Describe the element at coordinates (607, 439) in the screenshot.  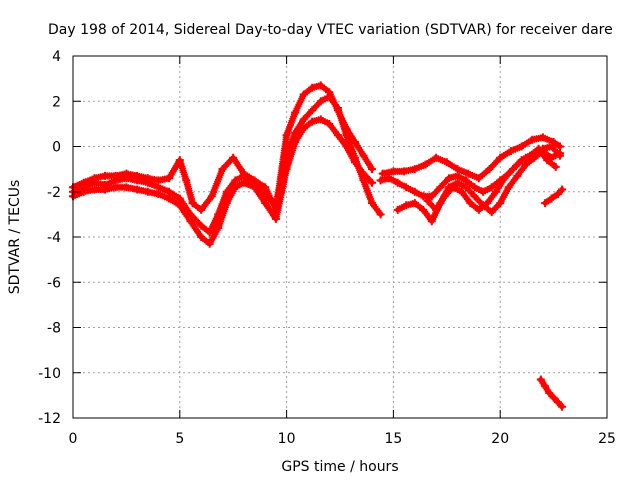
I see `x-tick-label: 25` at that location.